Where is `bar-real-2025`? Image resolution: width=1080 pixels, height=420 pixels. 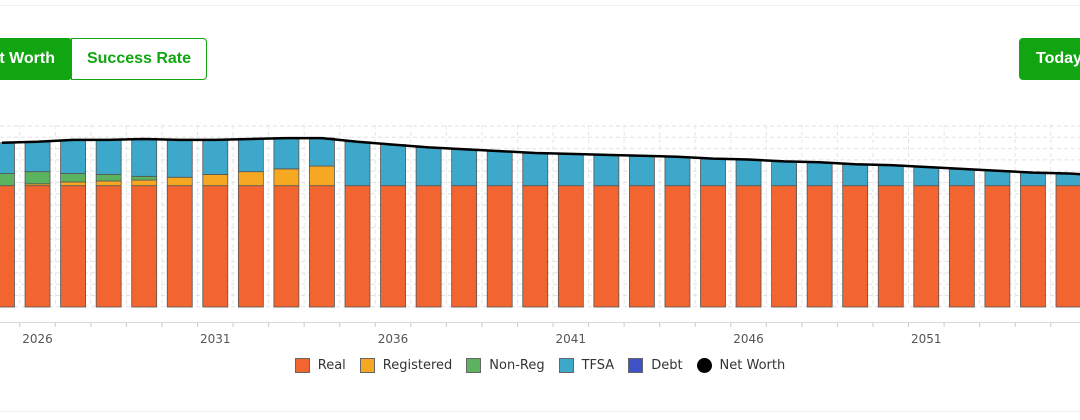 bar-real-2025 is located at coordinates (7, 246).